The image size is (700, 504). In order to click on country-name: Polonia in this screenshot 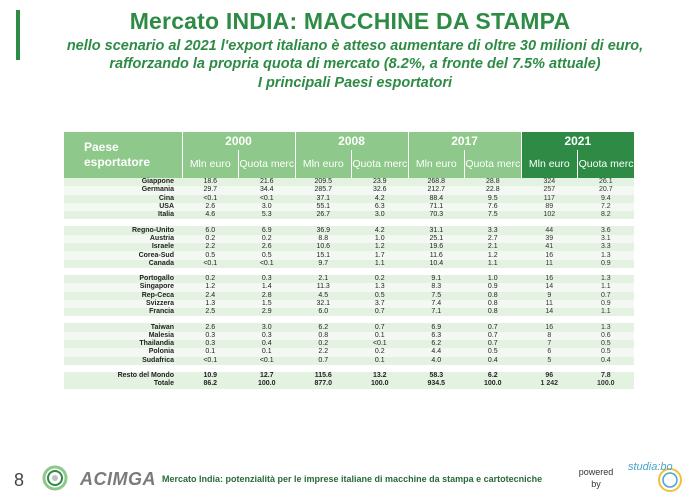, I will do `click(123, 352)`.